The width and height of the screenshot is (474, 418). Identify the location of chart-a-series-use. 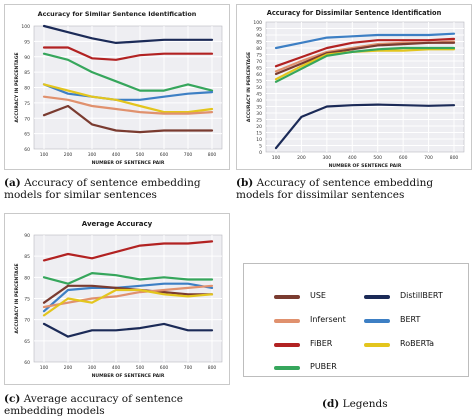
(128, 119).